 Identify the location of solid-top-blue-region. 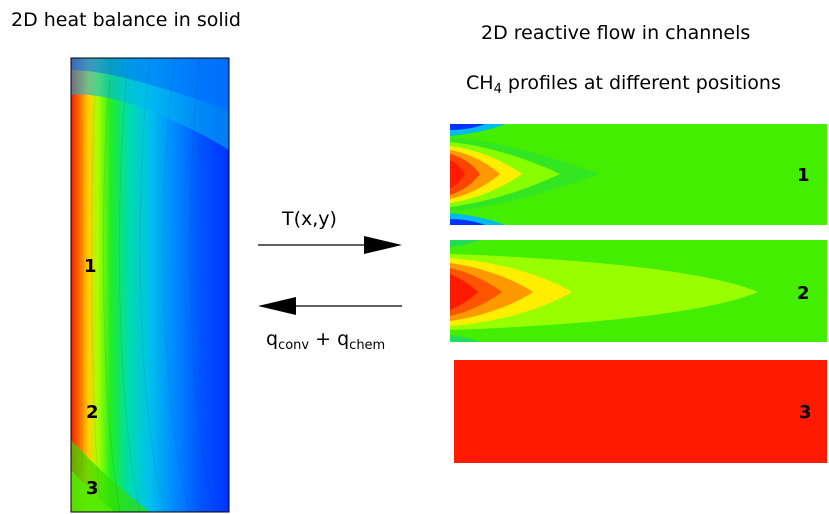
(150, 84).